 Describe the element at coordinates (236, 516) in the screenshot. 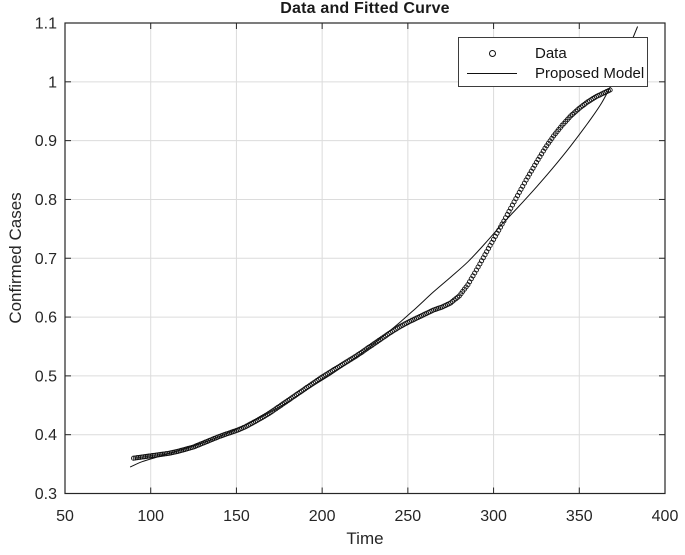

I see `x-tick-label: 150` at that location.